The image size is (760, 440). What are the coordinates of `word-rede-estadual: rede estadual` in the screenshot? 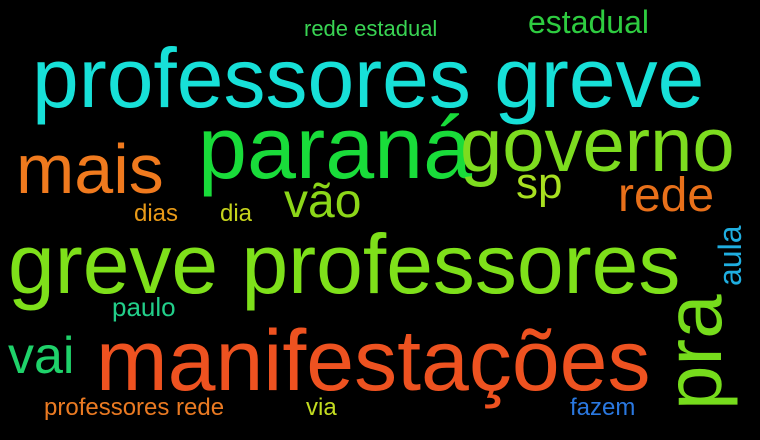 It's located at (371, 28).